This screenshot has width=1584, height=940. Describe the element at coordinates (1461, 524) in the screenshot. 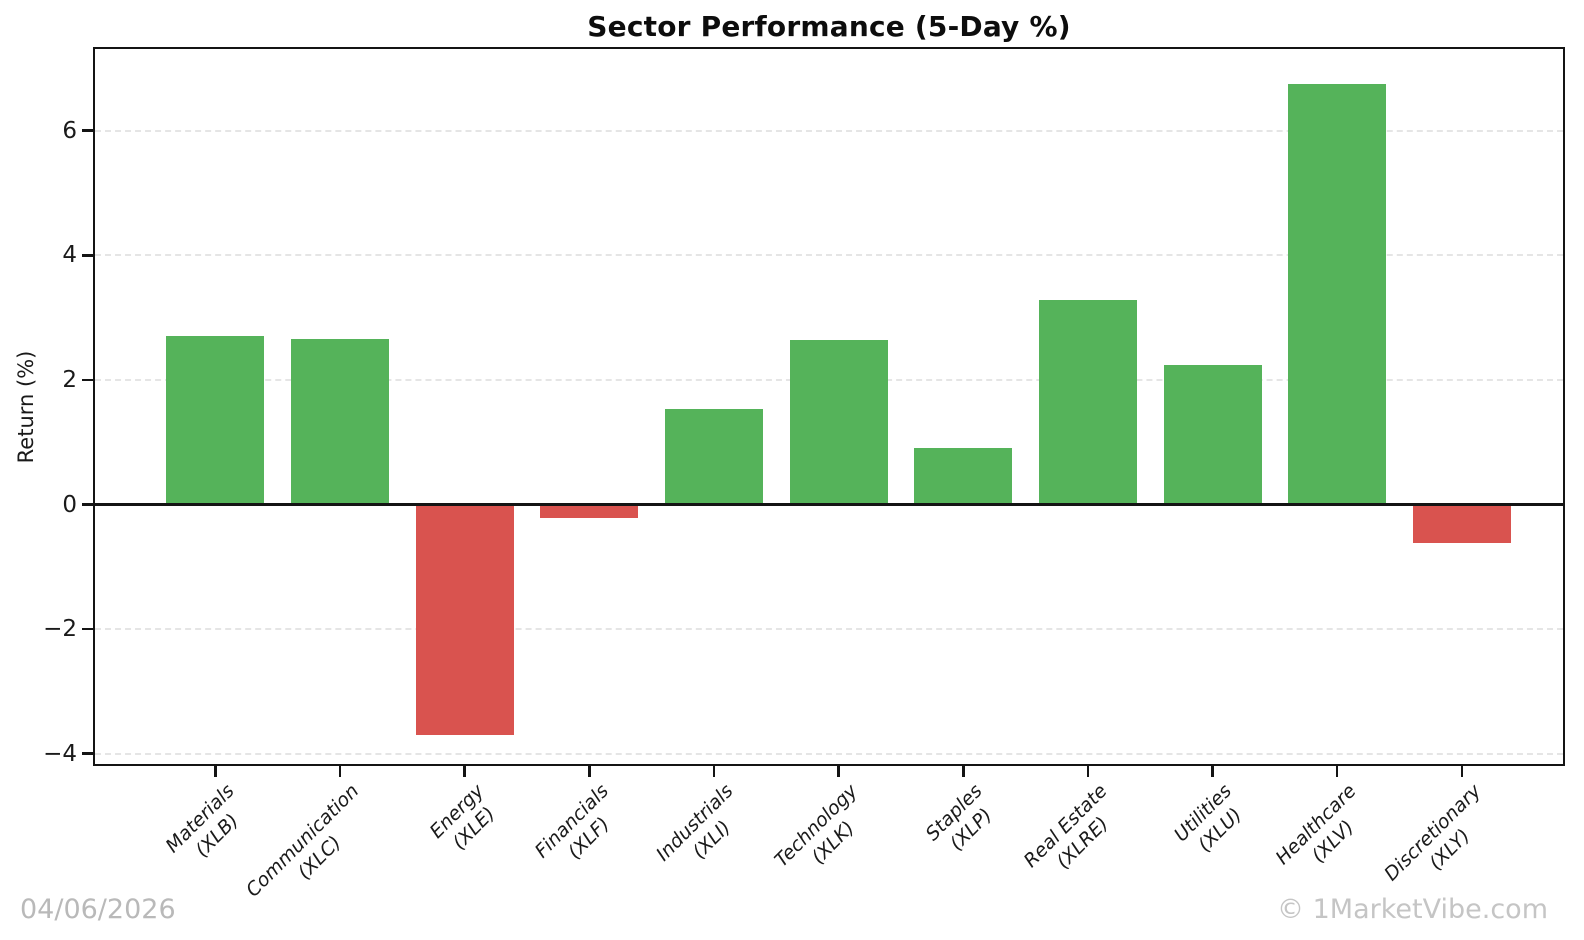

I see `bar-discretionary` at that location.